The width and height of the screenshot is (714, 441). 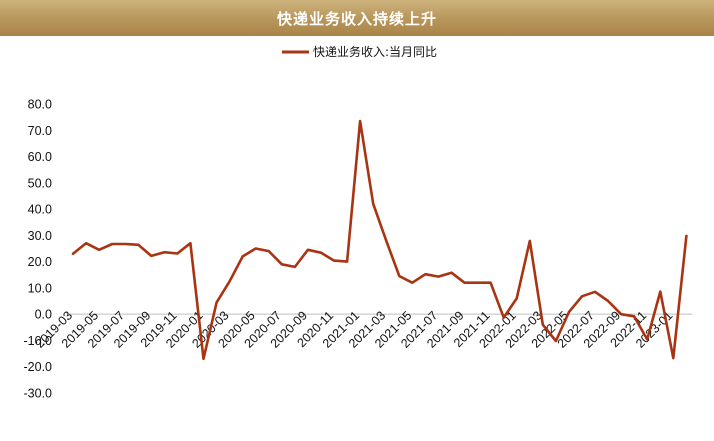 What do you see at coordinates (40, 131) in the screenshot?
I see `y-tick-label: 70.0` at bounding box center [40, 131].